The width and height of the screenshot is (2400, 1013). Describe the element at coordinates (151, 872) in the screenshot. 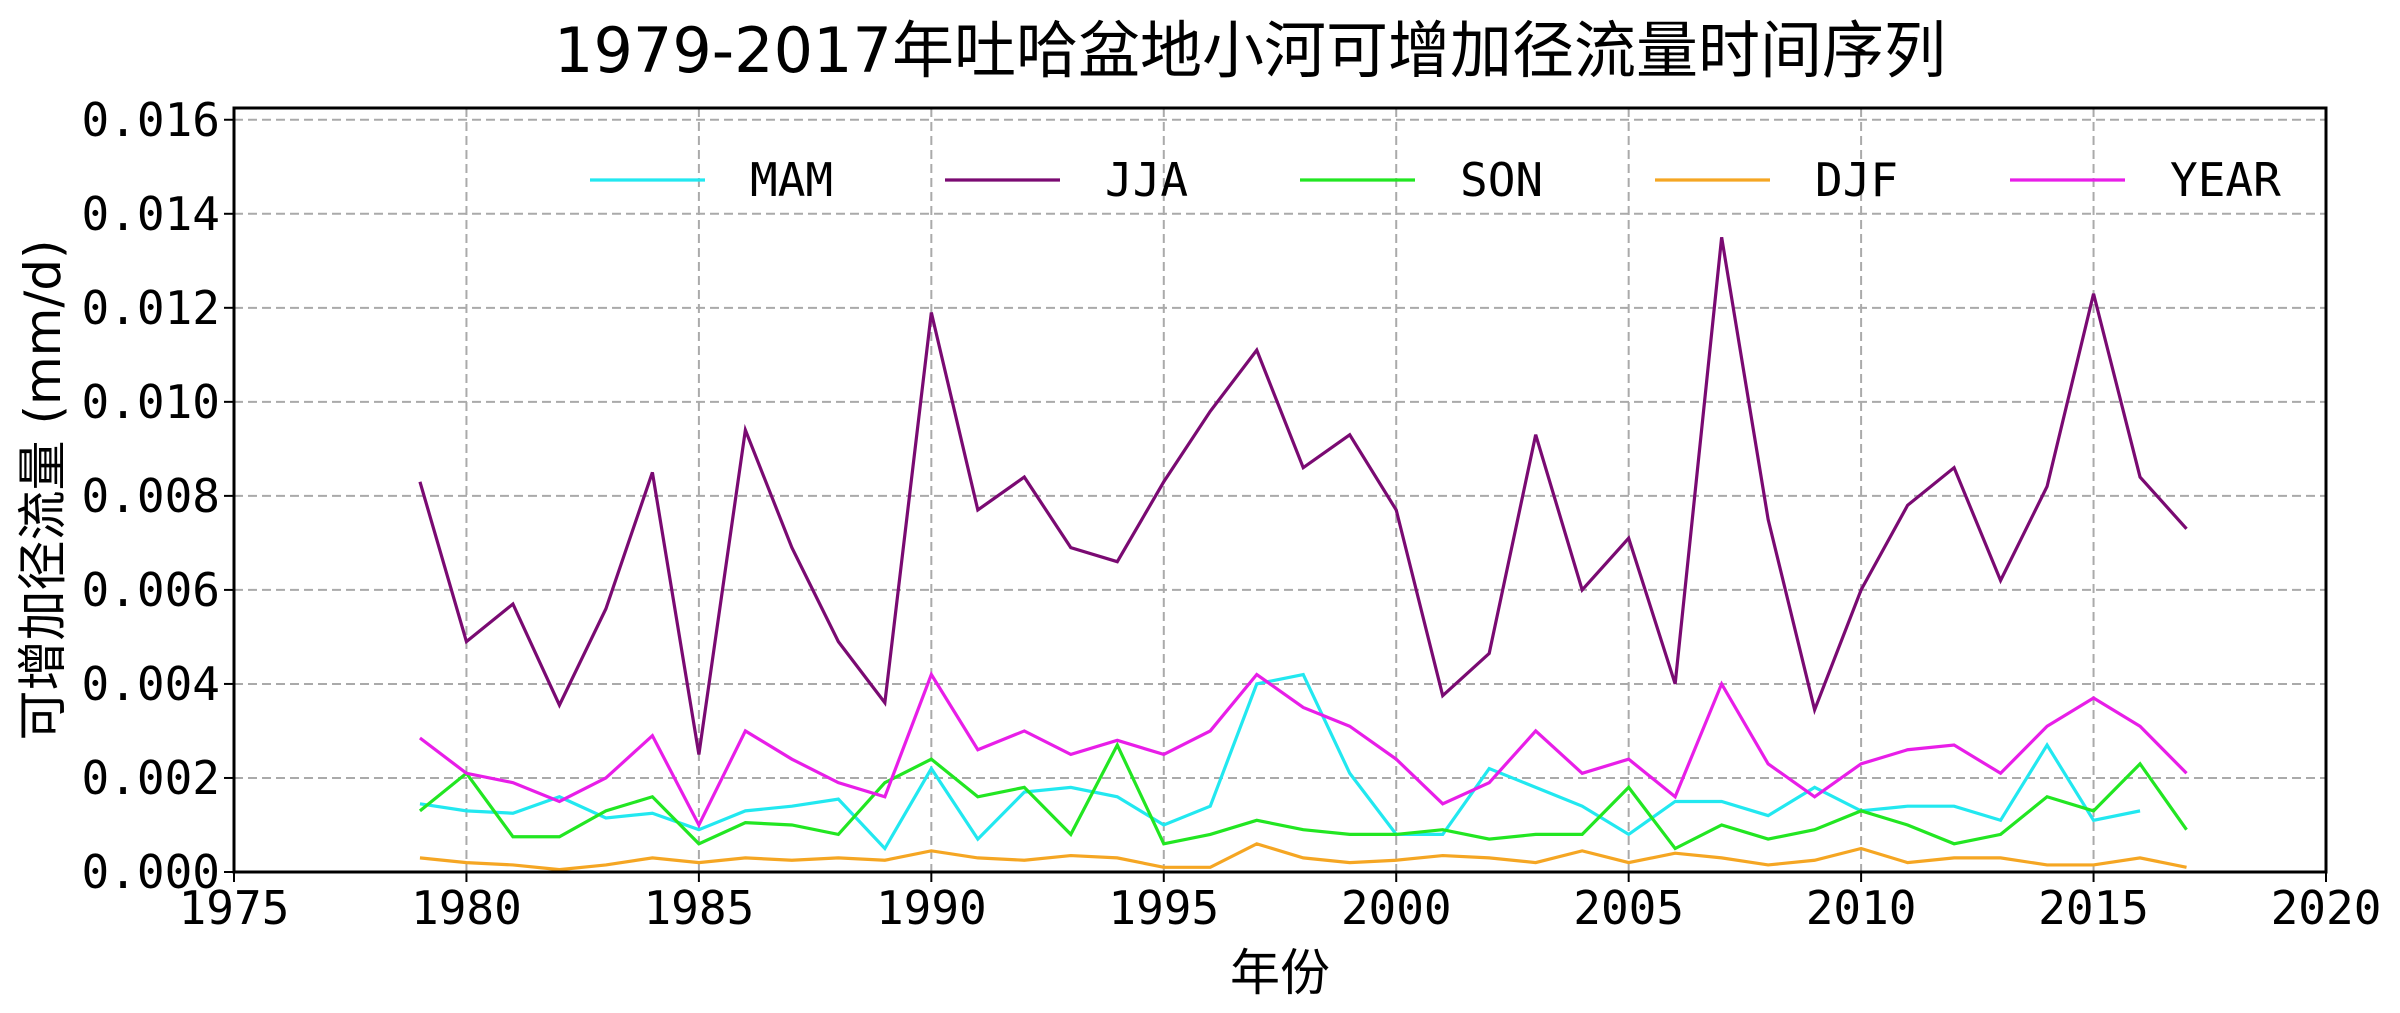

I see `y-tick-label: 0.000` at that location.